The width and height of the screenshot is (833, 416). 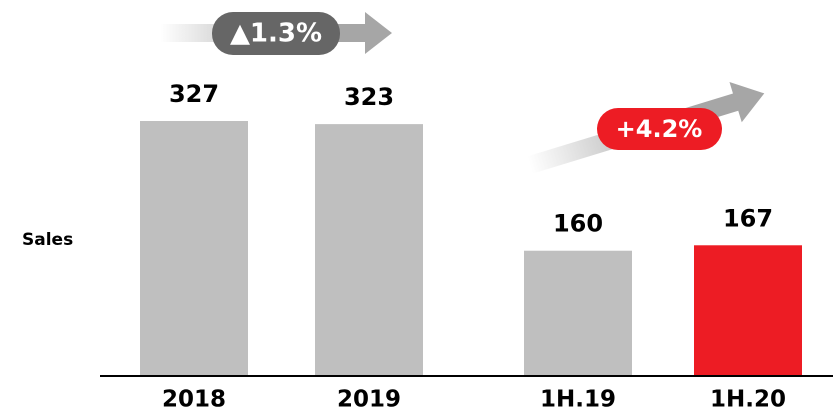 I want to click on x-tick-label: 2019, so click(x=369, y=400).